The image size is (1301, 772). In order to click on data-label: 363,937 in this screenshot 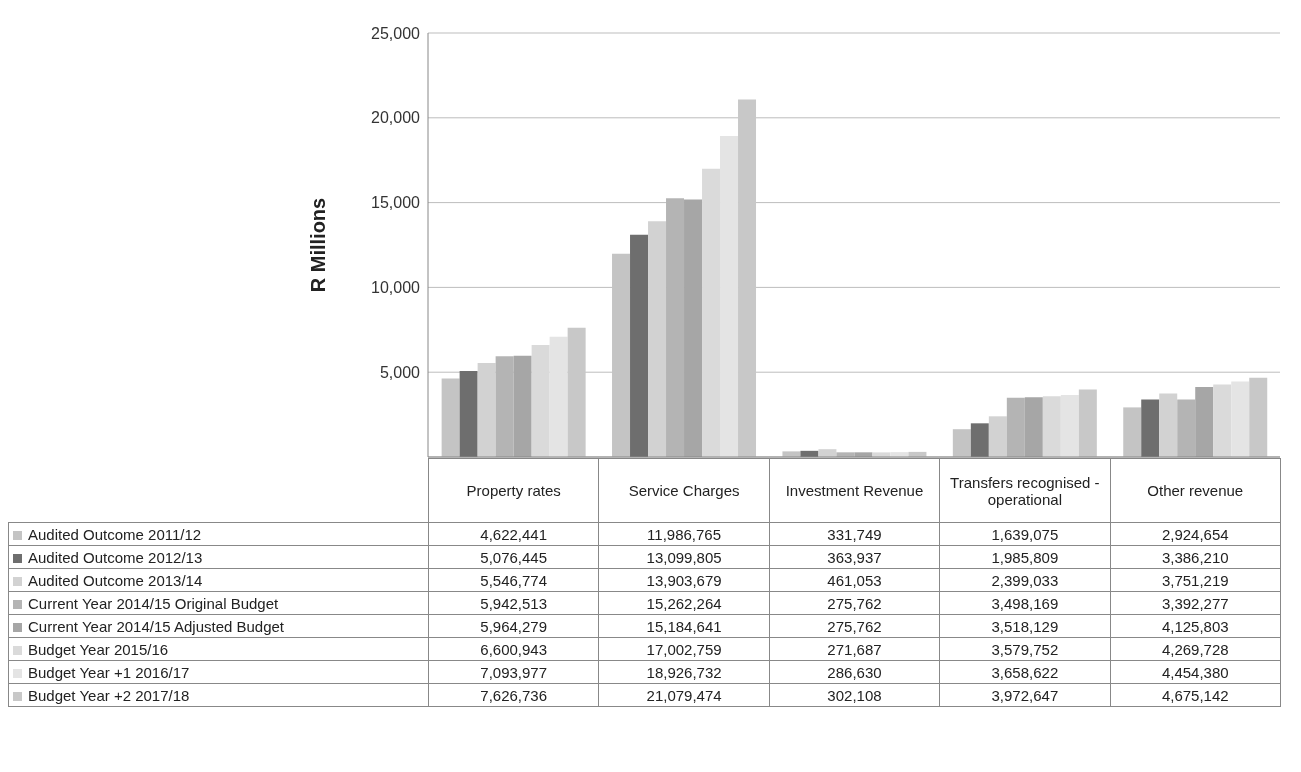, I will do `click(854, 557)`.